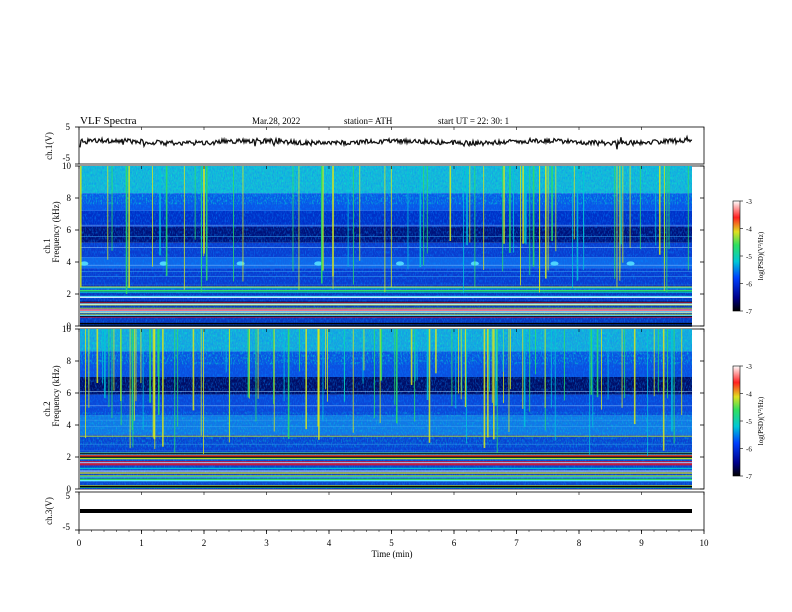 The image size is (792, 612). I want to click on ch1-ytick-neg5: -5, so click(67, 158).